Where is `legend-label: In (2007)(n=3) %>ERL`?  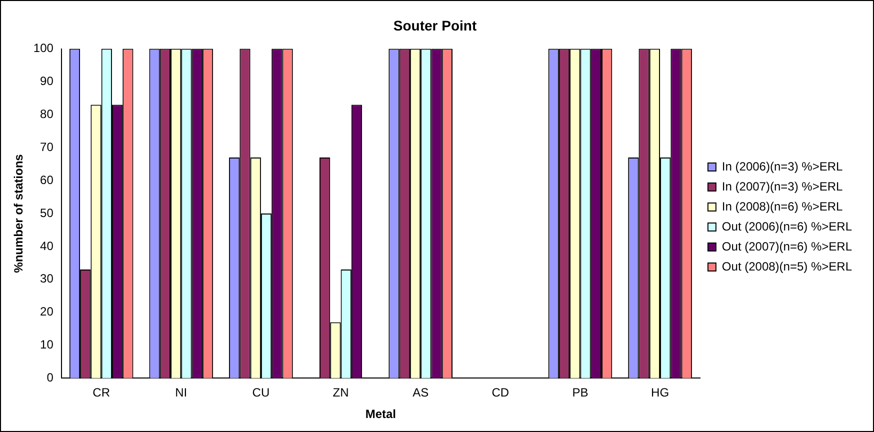
legend-label: In (2007)(n=3) %>ERL is located at coordinates (782, 186).